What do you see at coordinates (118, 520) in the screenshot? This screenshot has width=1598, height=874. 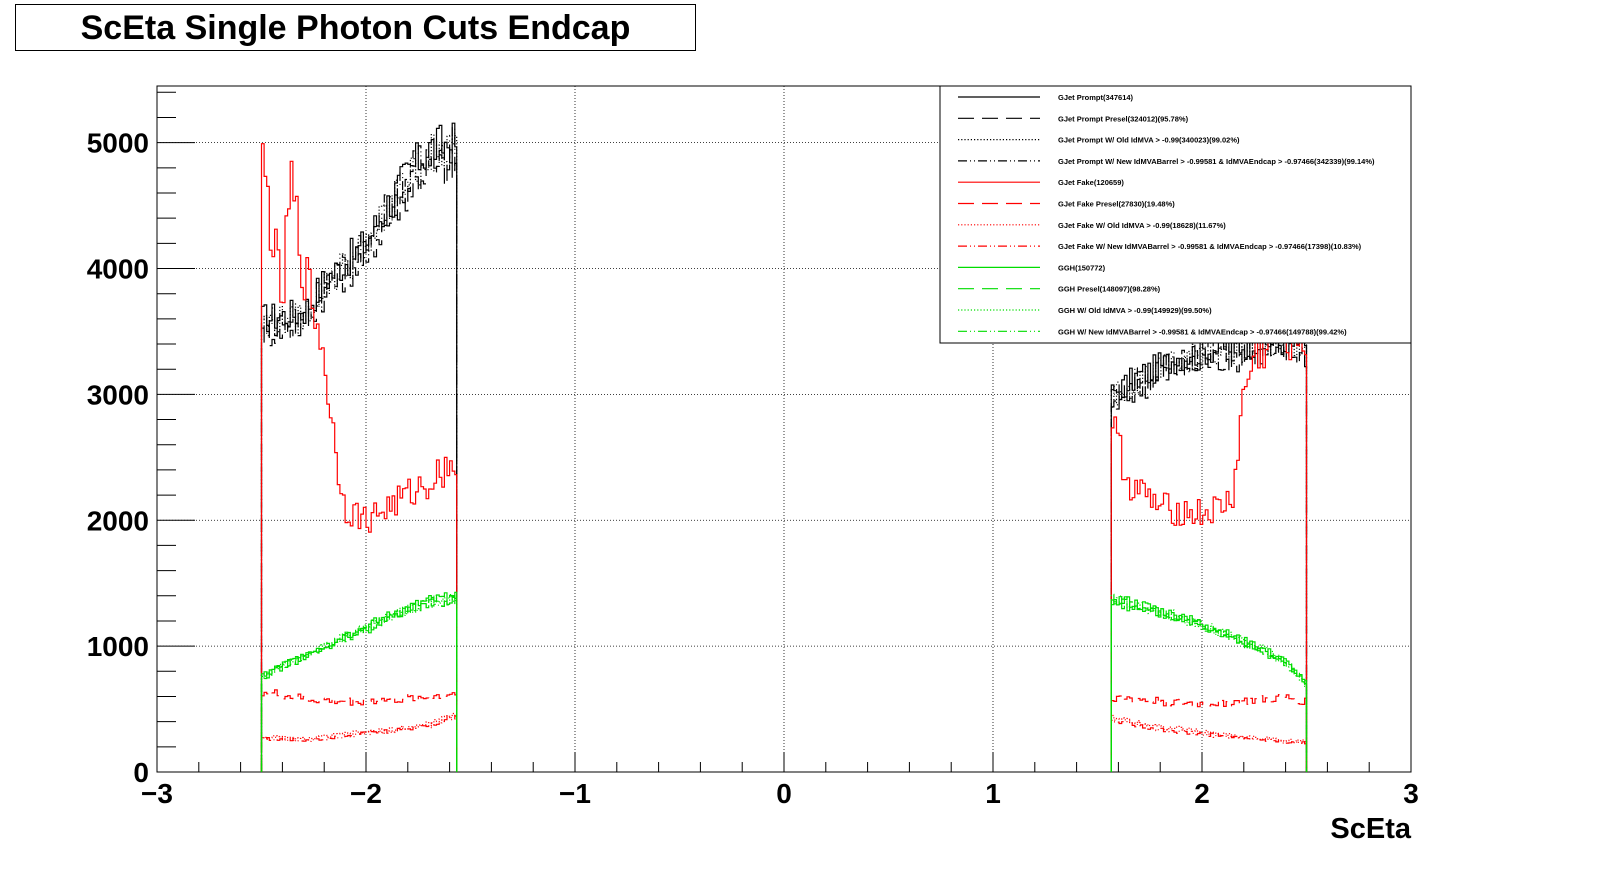 I see `y-tick-label: 2000` at bounding box center [118, 520].